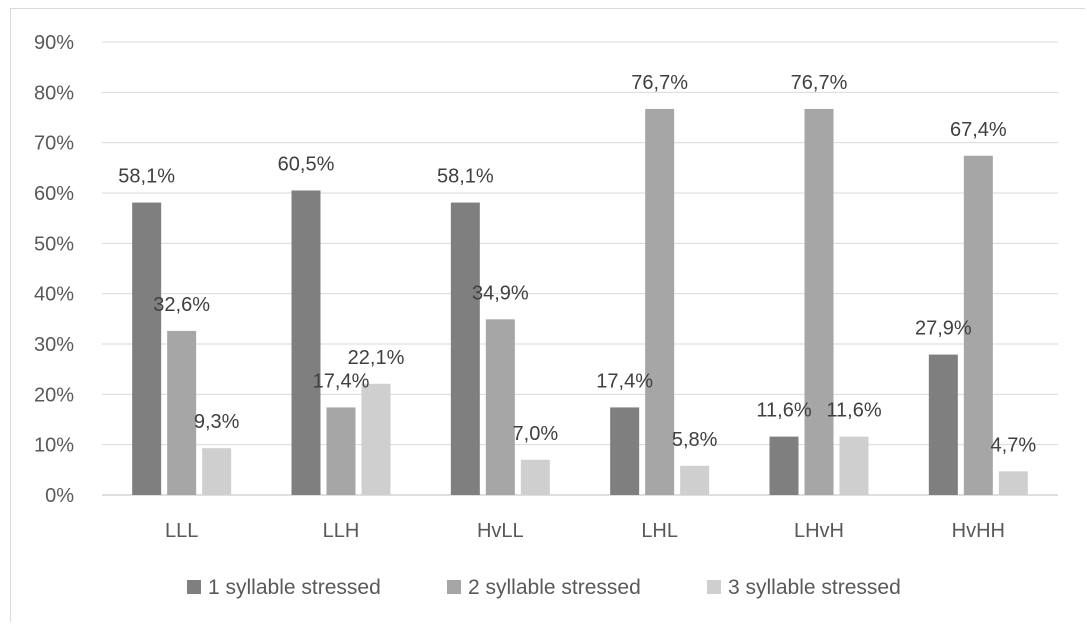  Describe the element at coordinates (585, 531) in the screenshot. I see `x-axis-ticks: LLL LLH HvLL LHL LHvH HvHH` at that location.